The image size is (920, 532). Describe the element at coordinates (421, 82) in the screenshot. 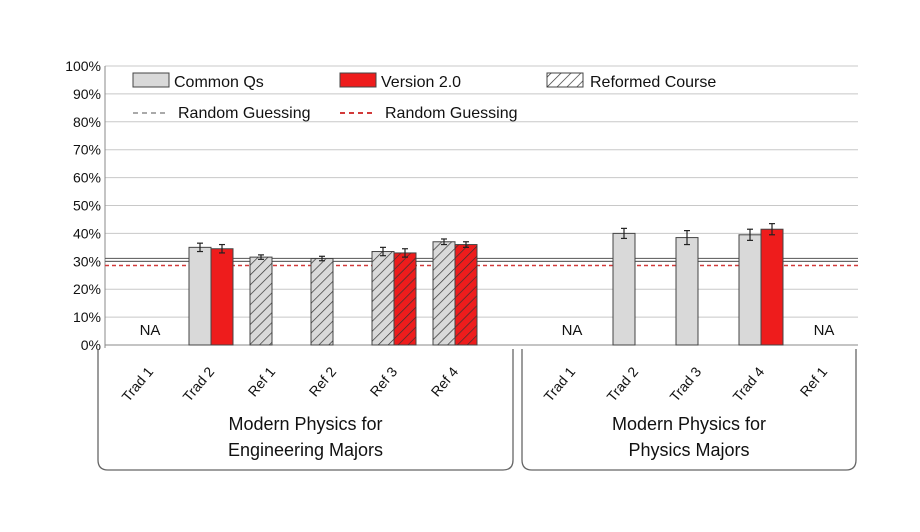

I see `legend-label-version: Version 2.0` at that location.